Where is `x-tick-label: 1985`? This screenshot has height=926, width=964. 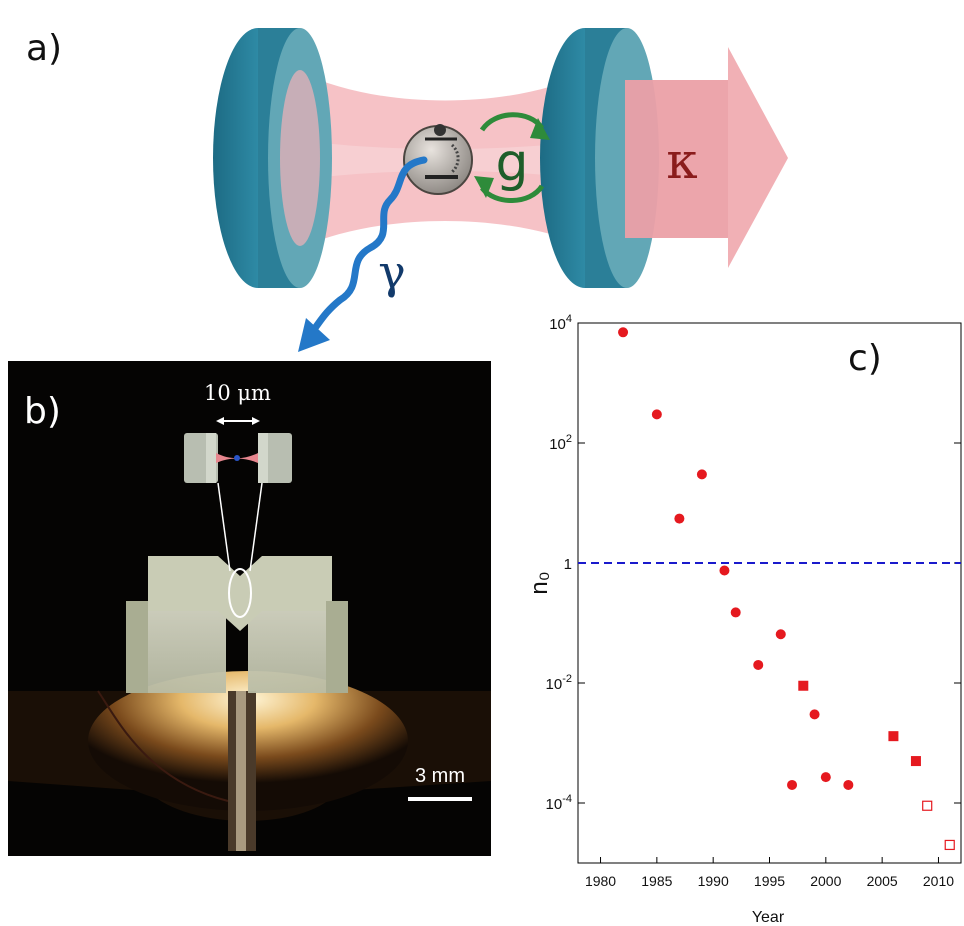
x-tick-label: 1985 is located at coordinates (656, 881).